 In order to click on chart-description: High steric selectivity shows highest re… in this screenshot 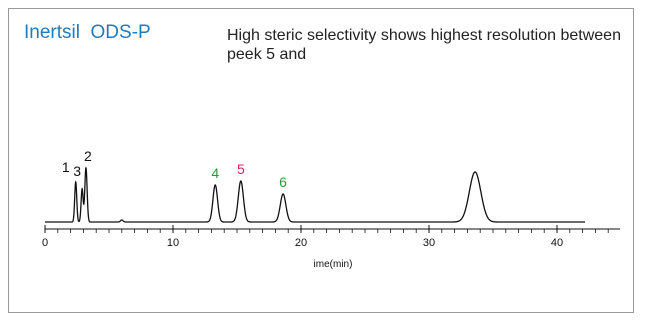, I will do `click(424, 45)`.